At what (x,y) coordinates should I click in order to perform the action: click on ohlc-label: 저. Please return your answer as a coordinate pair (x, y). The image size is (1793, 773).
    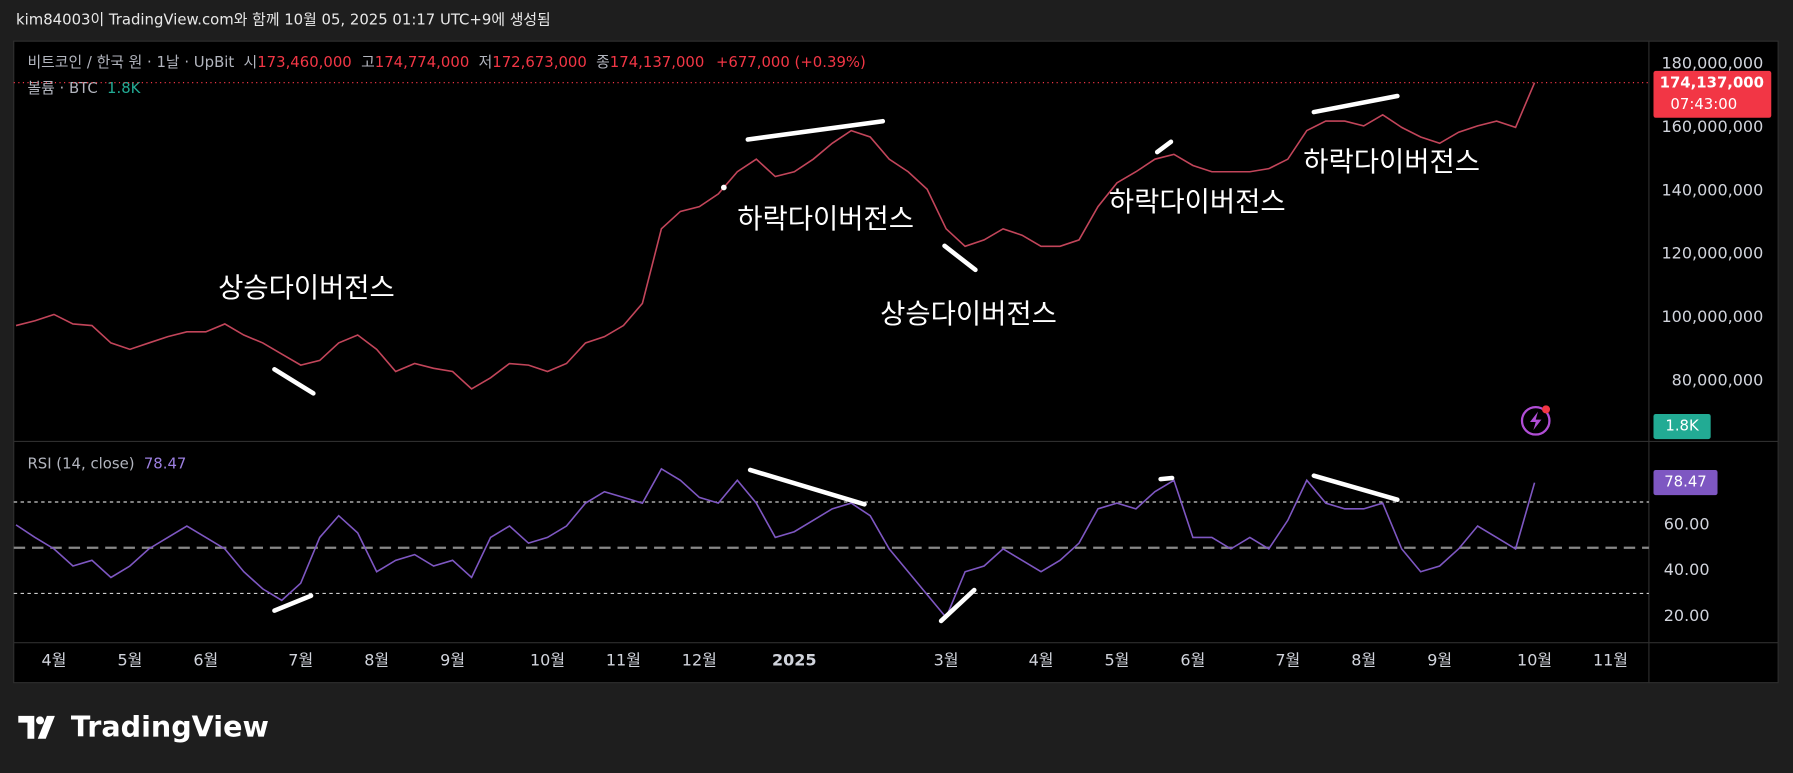
    Looking at the image, I should click on (486, 62).